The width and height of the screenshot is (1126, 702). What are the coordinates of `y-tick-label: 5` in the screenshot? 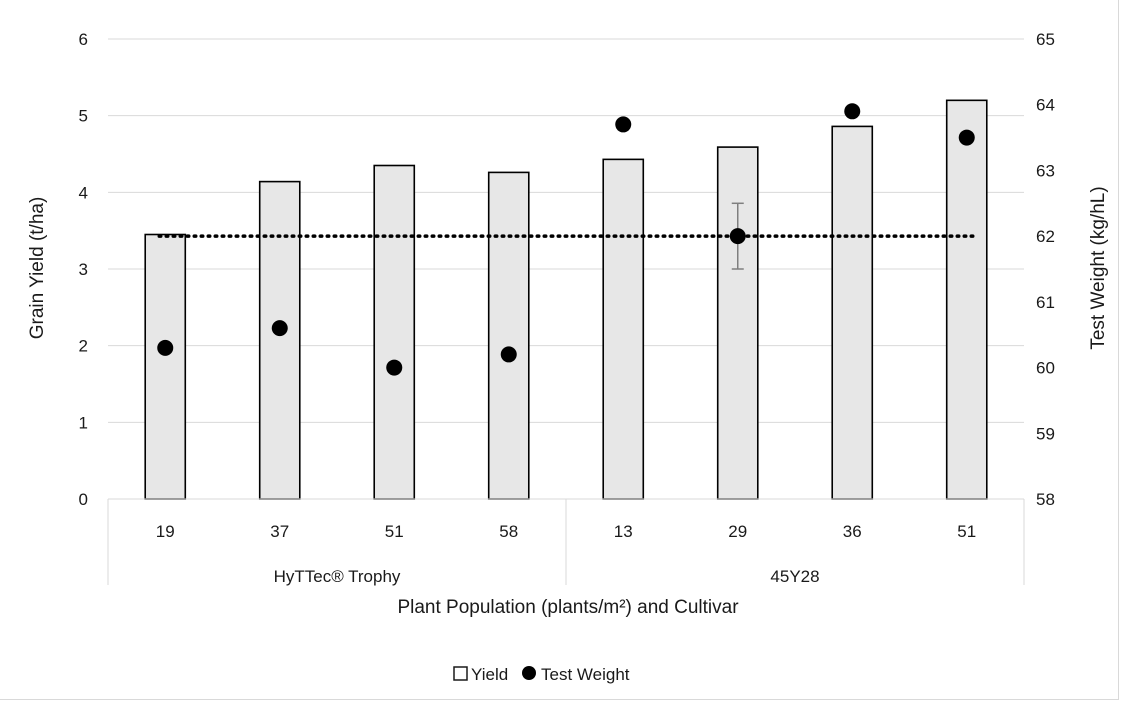 It's located at (83, 116).